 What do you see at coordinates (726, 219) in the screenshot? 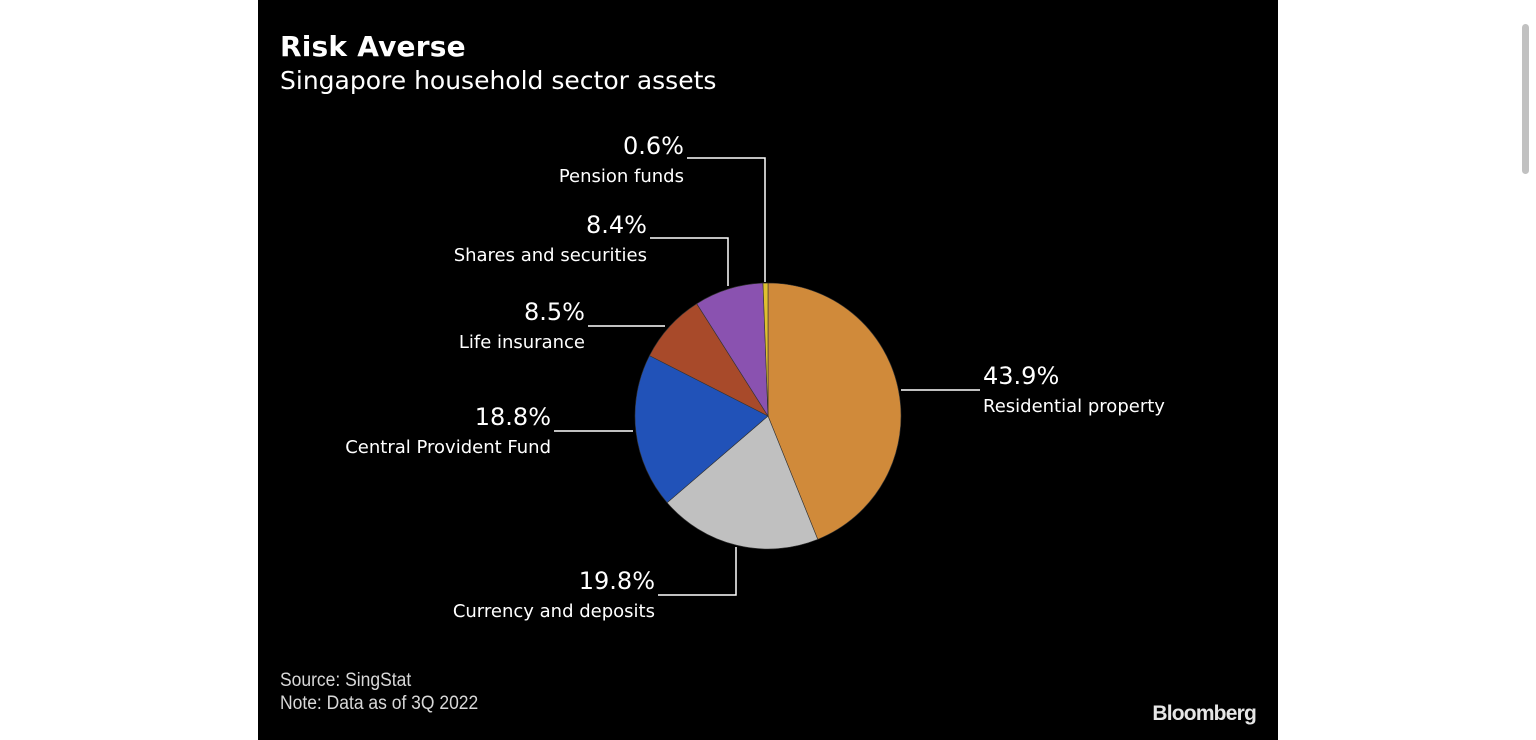
I see `leader-line-pension-funds` at bounding box center [726, 219].